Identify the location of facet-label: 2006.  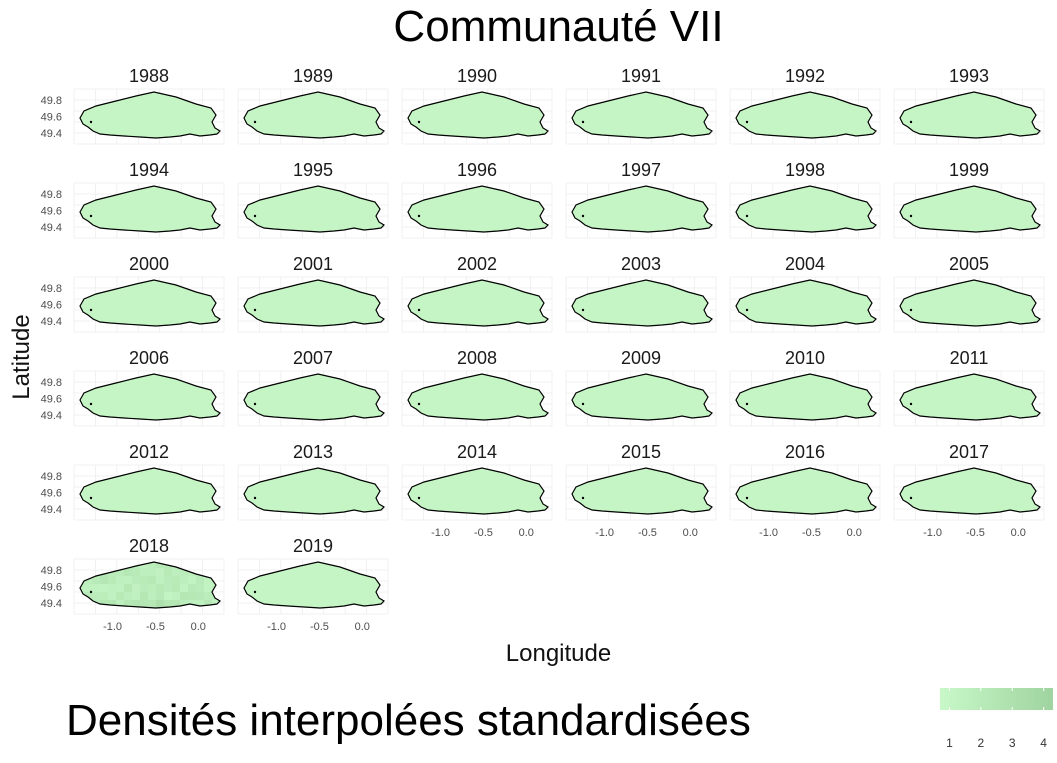
(149, 358).